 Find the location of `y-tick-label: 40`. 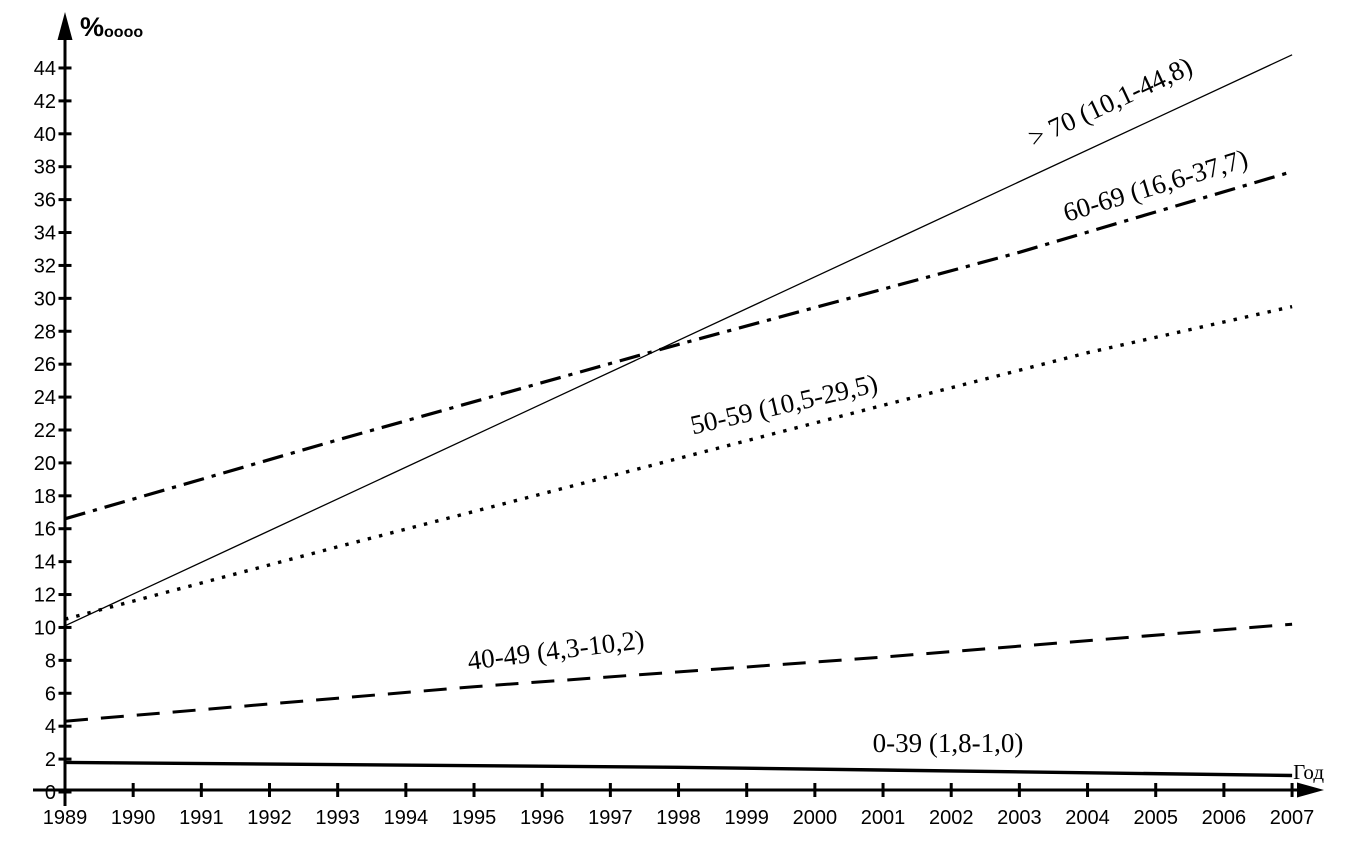

y-tick-label: 40 is located at coordinates (45, 135).